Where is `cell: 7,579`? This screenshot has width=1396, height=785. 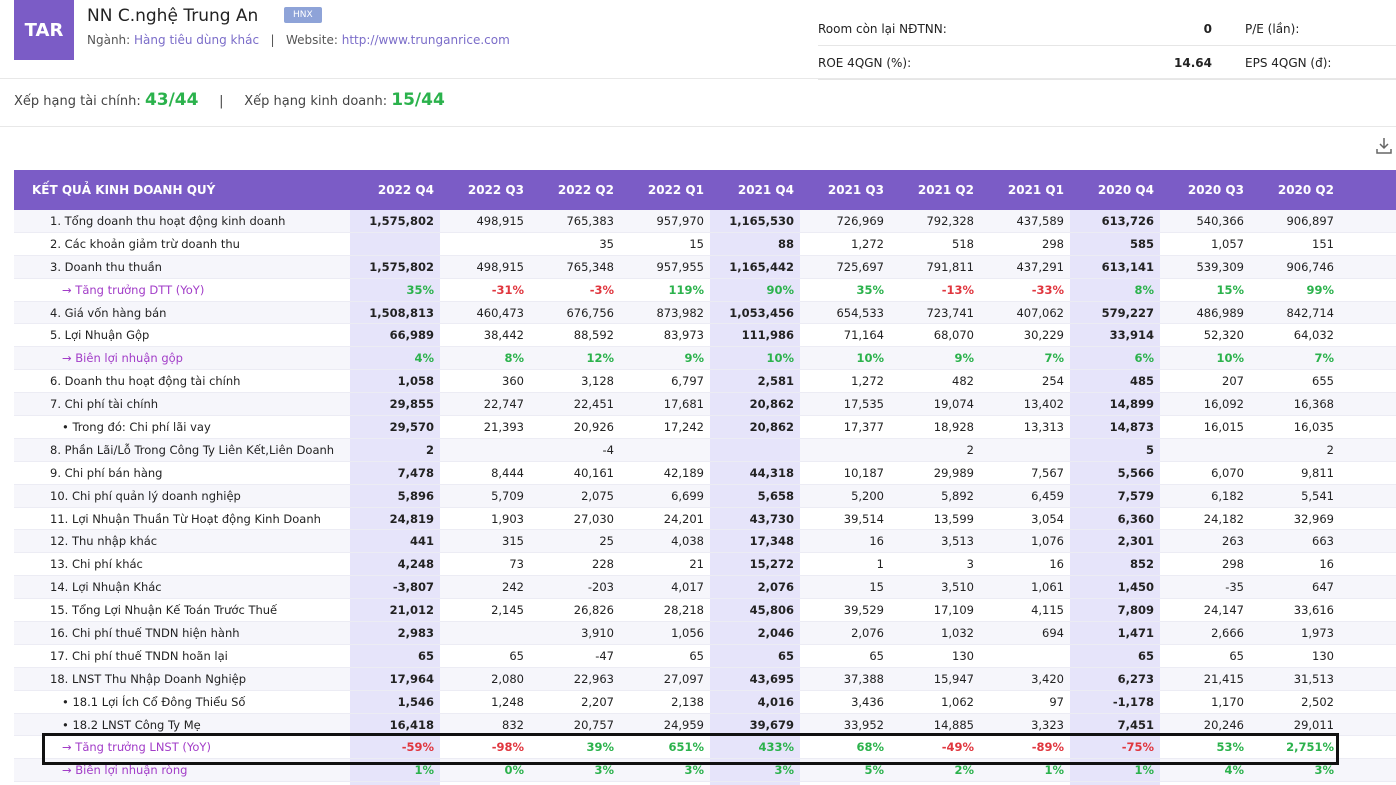 cell: 7,579 is located at coordinates (1115, 495).